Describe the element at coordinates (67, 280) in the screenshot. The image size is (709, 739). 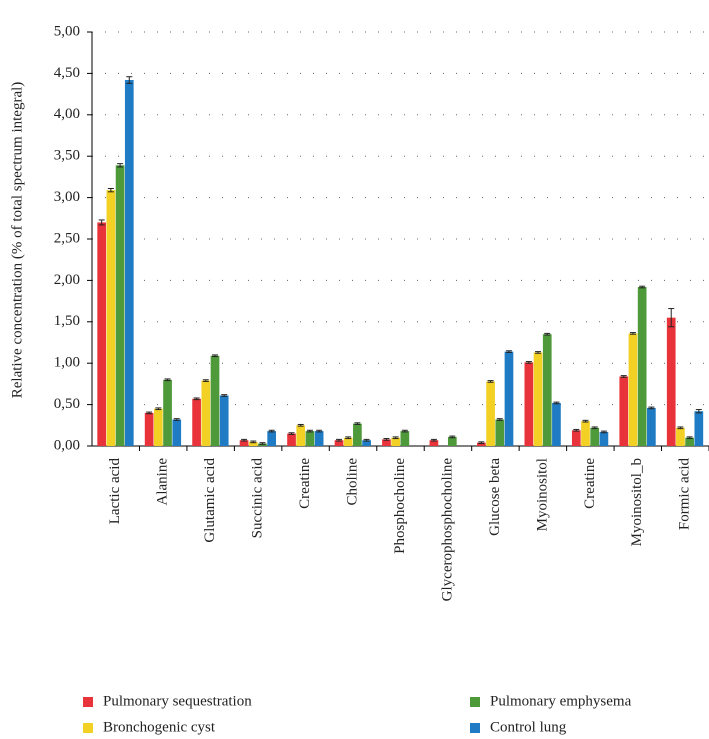
I see `y-tick-label: 2,00` at that location.